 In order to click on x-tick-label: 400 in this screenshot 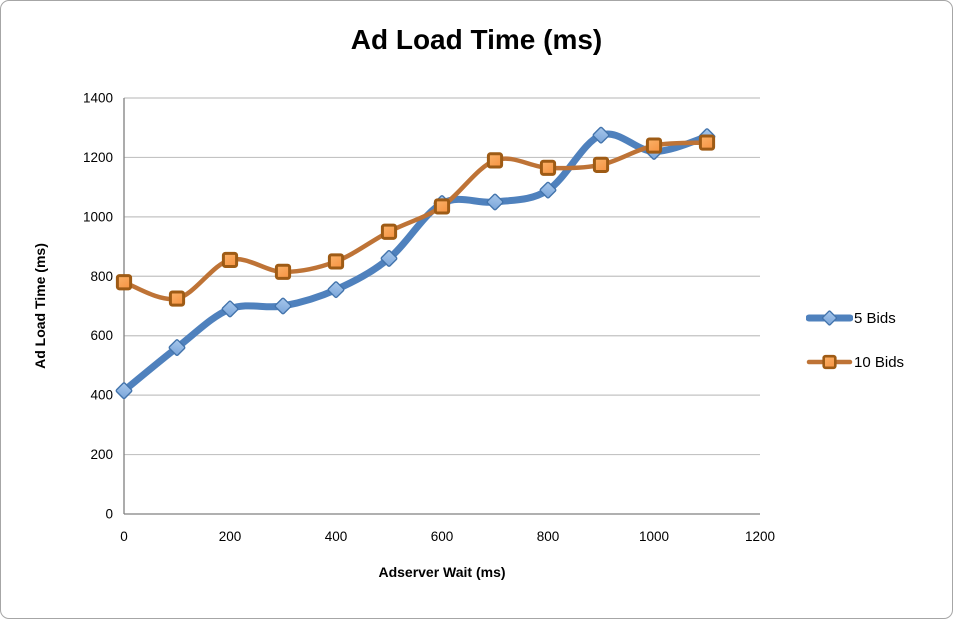, I will do `click(336, 536)`.